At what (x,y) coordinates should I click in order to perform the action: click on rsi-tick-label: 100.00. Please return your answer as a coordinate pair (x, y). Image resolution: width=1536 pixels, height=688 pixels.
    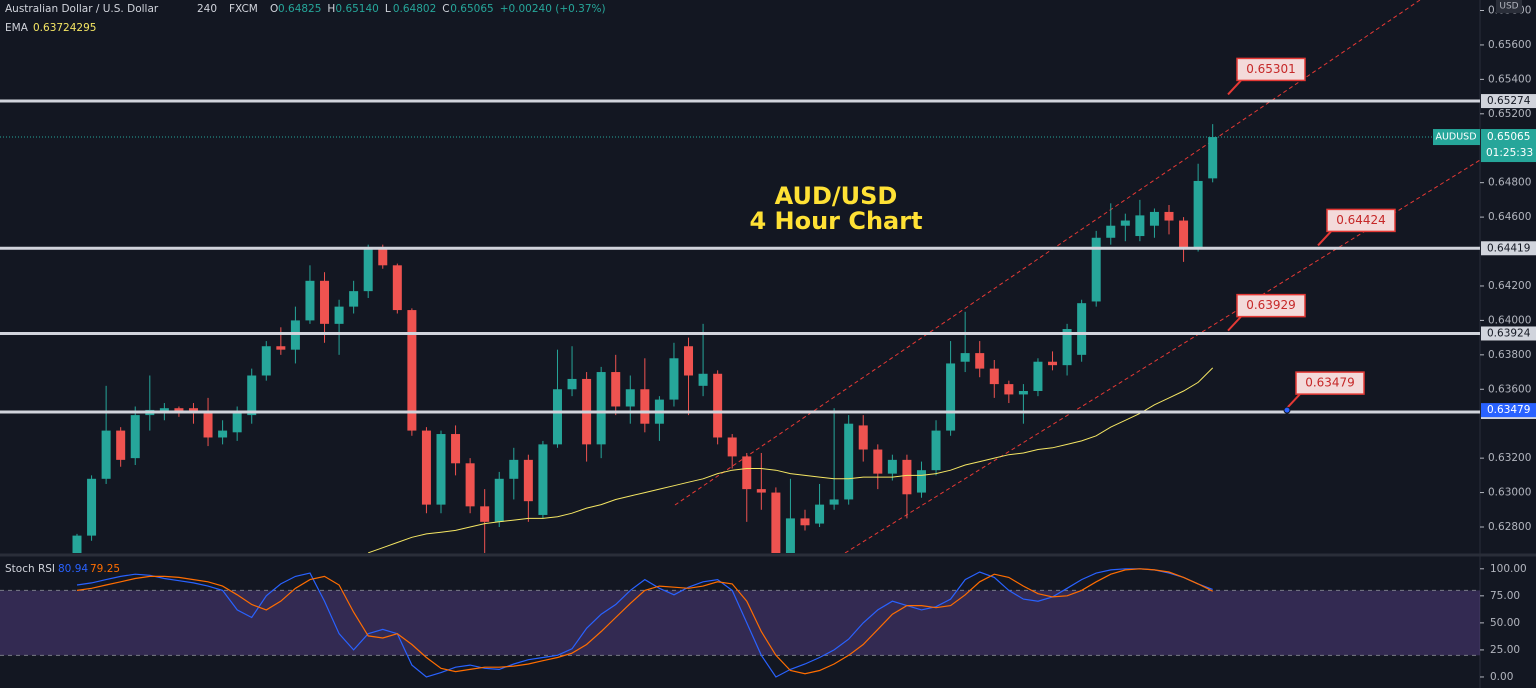
    Looking at the image, I should click on (1508, 569).